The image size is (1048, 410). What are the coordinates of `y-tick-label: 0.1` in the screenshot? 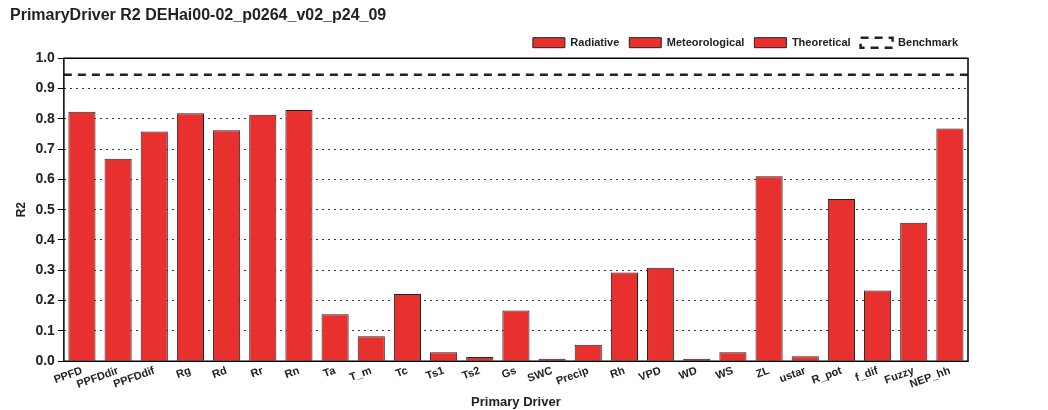 It's located at (45, 329).